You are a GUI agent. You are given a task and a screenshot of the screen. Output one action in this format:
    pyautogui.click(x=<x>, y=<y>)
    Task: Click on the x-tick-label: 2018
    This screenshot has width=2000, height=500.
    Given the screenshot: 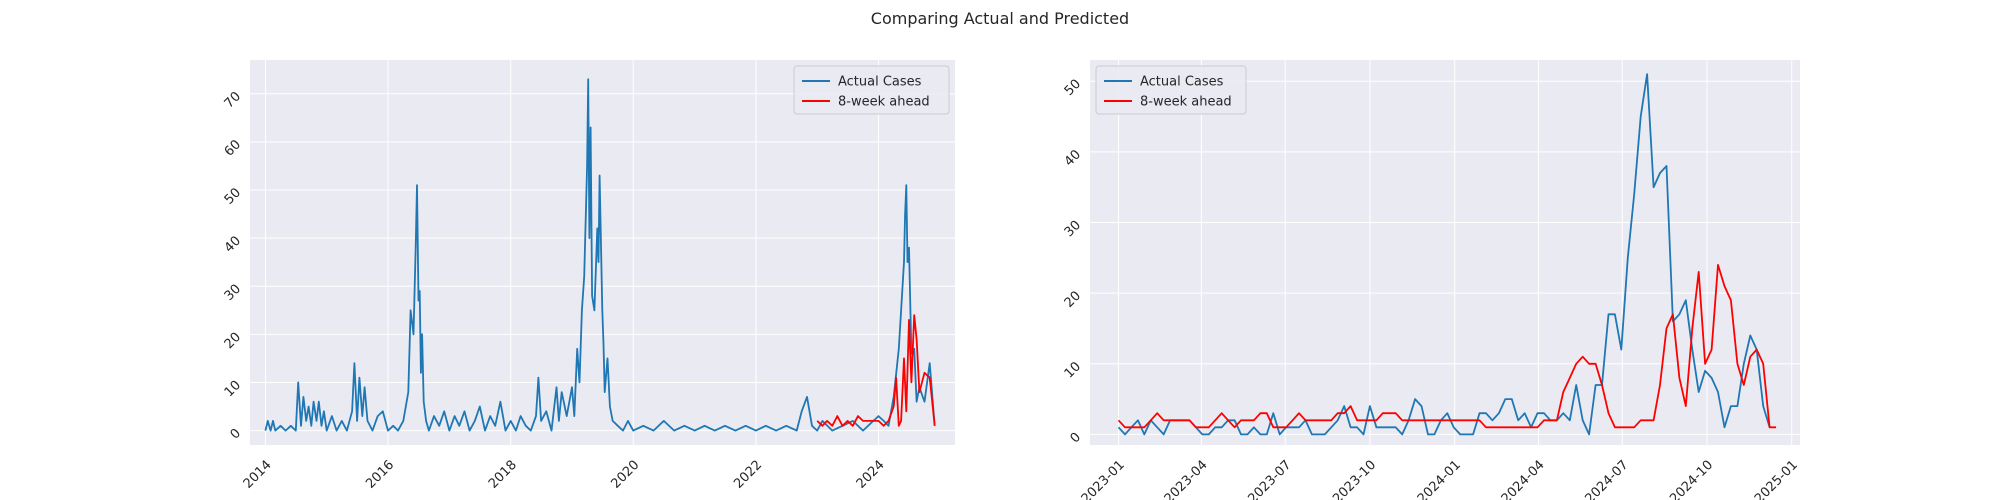 What is the action you would take?
    pyautogui.click(x=503, y=475)
    